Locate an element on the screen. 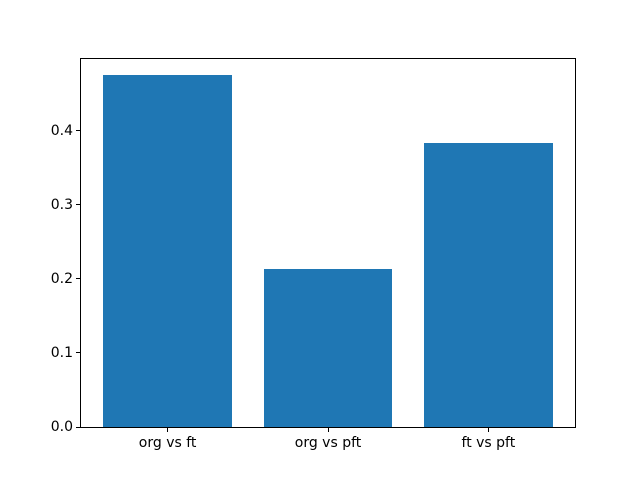 This screenshot has height=480, width=640. y-tick-label: 0.3 is located at coordinates (61, 204).